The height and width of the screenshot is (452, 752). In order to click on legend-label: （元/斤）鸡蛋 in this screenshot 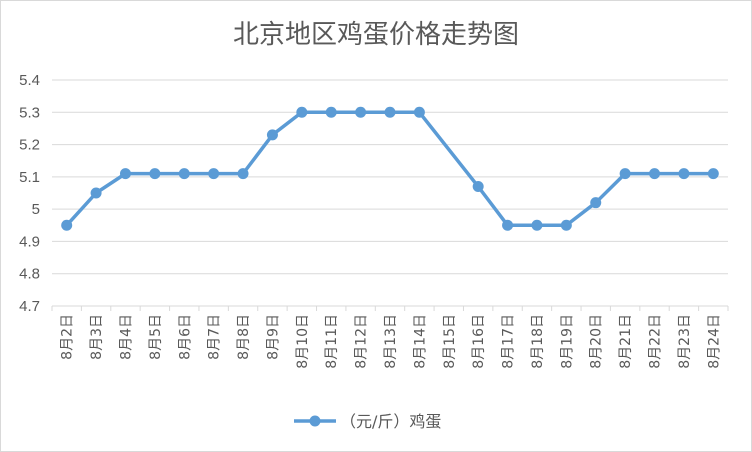, I will do `click(390, 421)`.